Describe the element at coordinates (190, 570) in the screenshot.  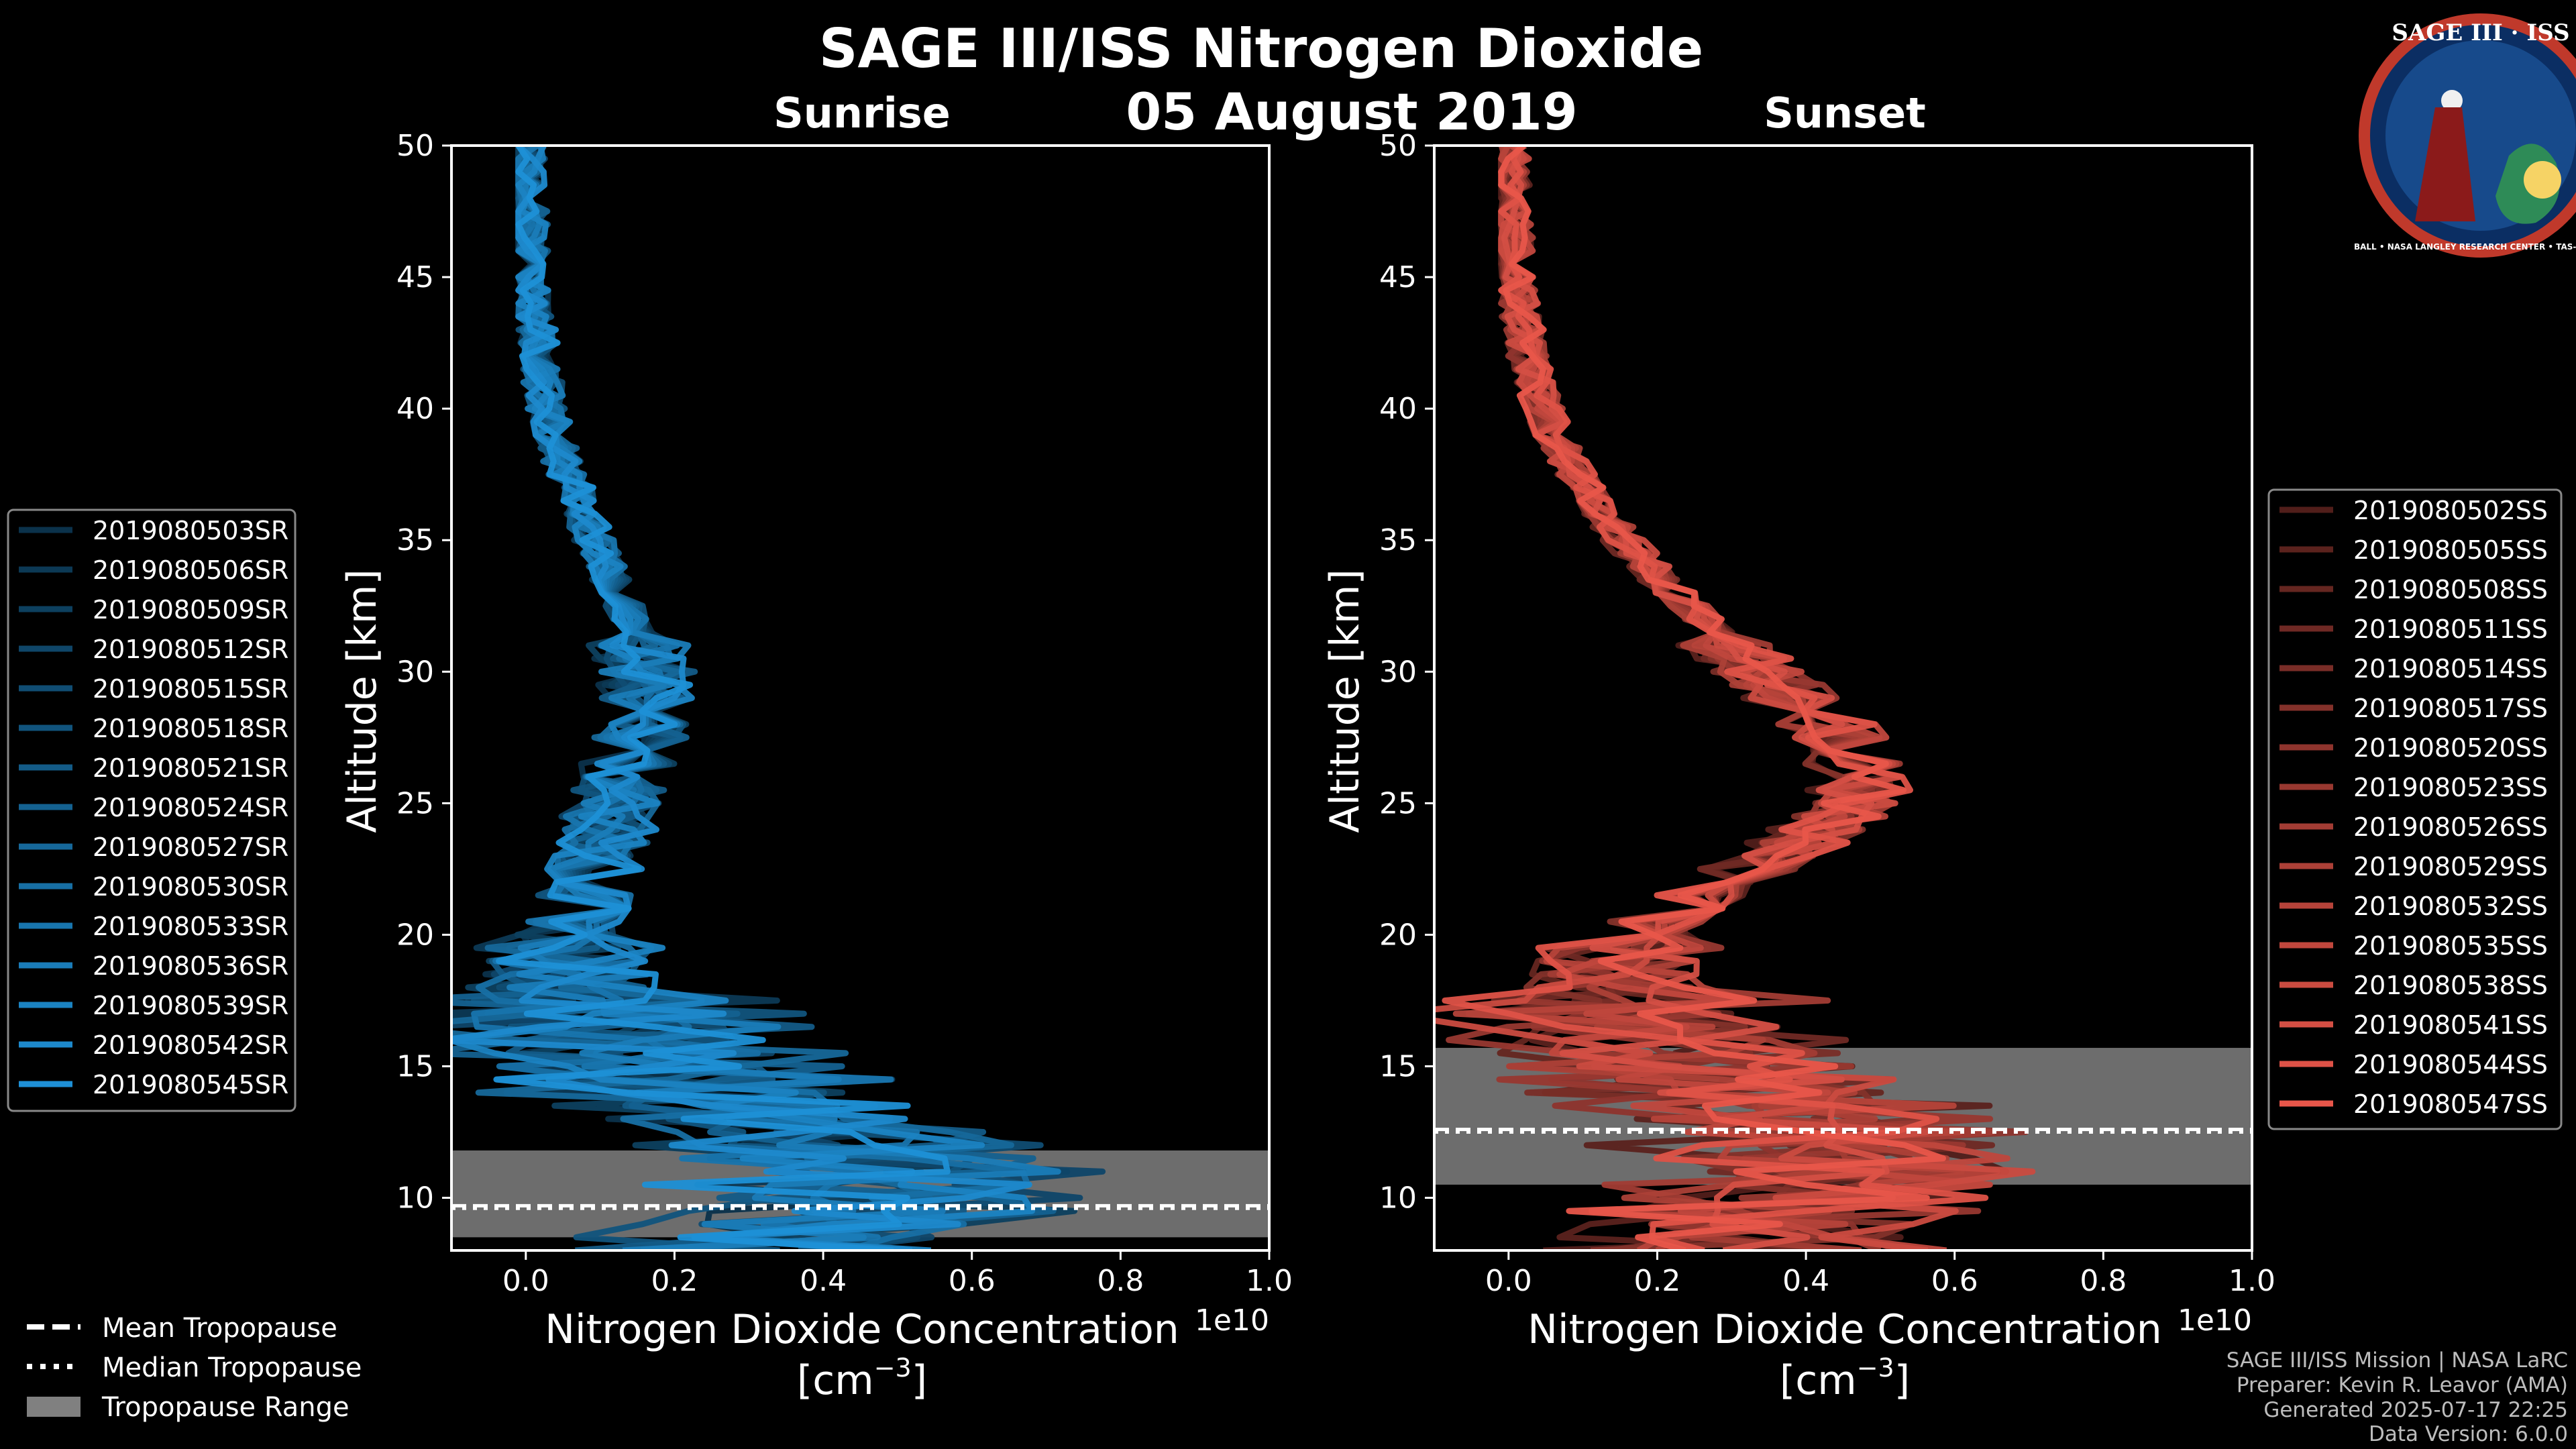
I see `legend-label-2019080506SR: 2019080506SR` at that location.